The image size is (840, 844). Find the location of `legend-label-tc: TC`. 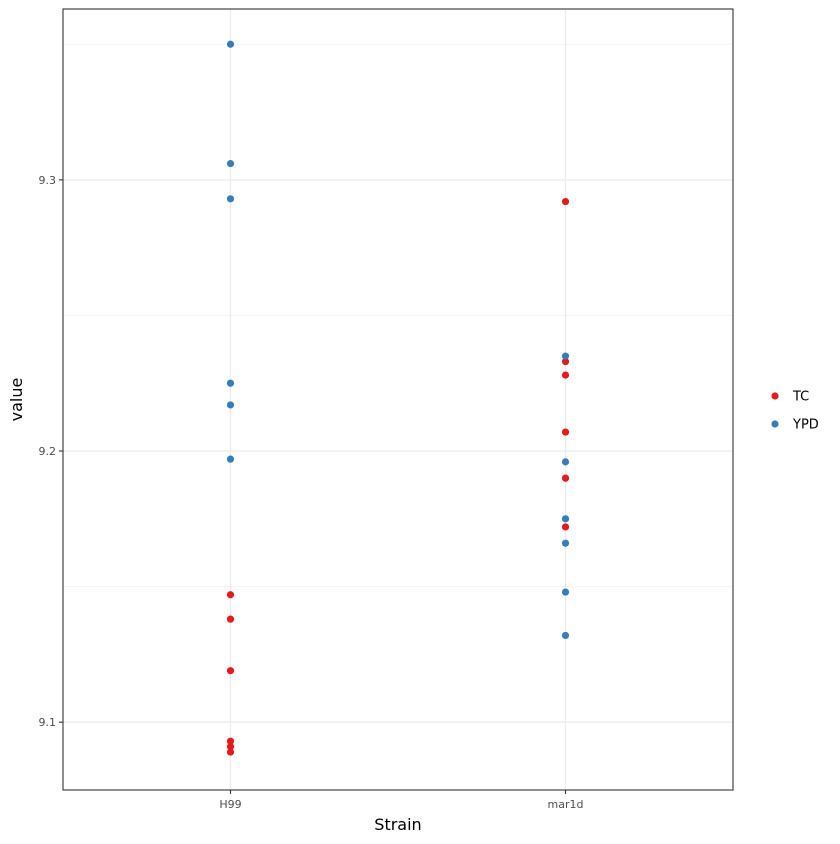

legend-label-tc: TC is located at coordinates (800, 397).